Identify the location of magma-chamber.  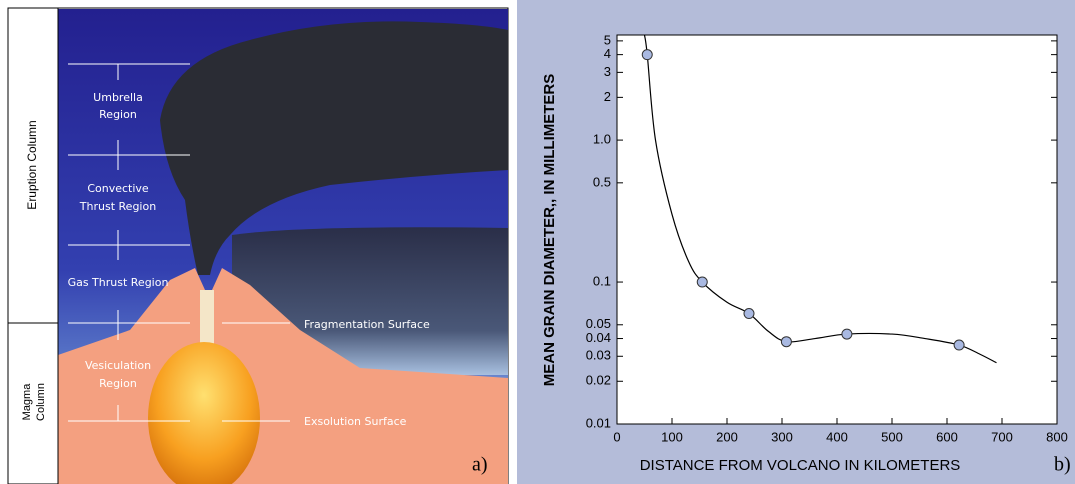
(204, 413).